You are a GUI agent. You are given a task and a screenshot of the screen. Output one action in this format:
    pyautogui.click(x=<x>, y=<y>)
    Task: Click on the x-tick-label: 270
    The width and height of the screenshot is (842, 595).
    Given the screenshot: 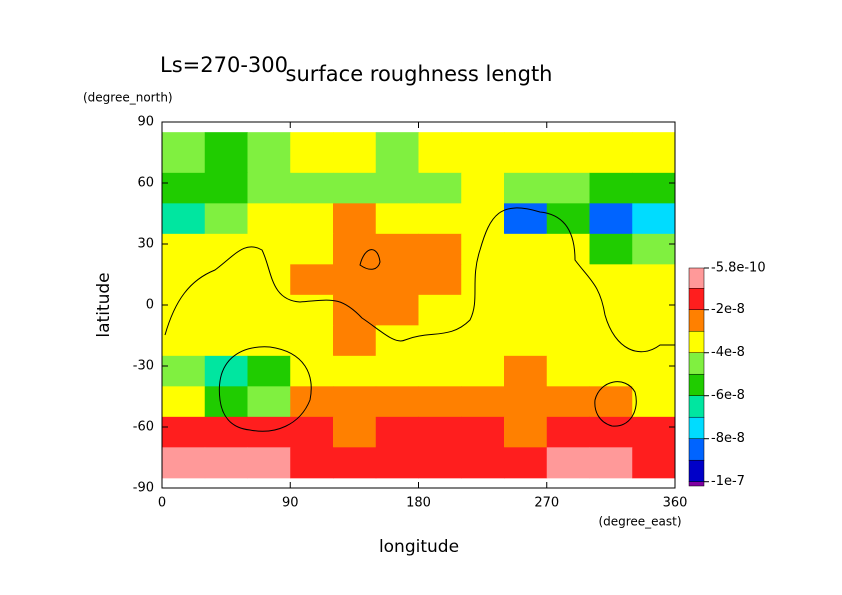 What is the action you would take?
    pyautogui.click(x=546, y=503)
    